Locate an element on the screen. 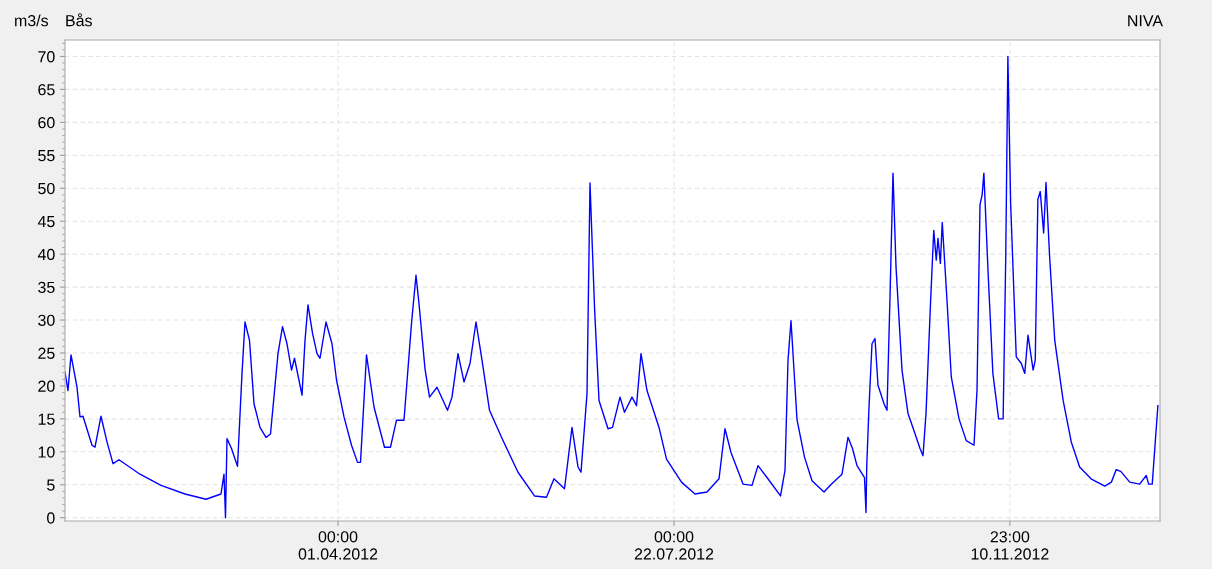 The image size is (1212, 569). x-tick-label: 00:00 22.07.2012 is located at coordinates (674, 545).